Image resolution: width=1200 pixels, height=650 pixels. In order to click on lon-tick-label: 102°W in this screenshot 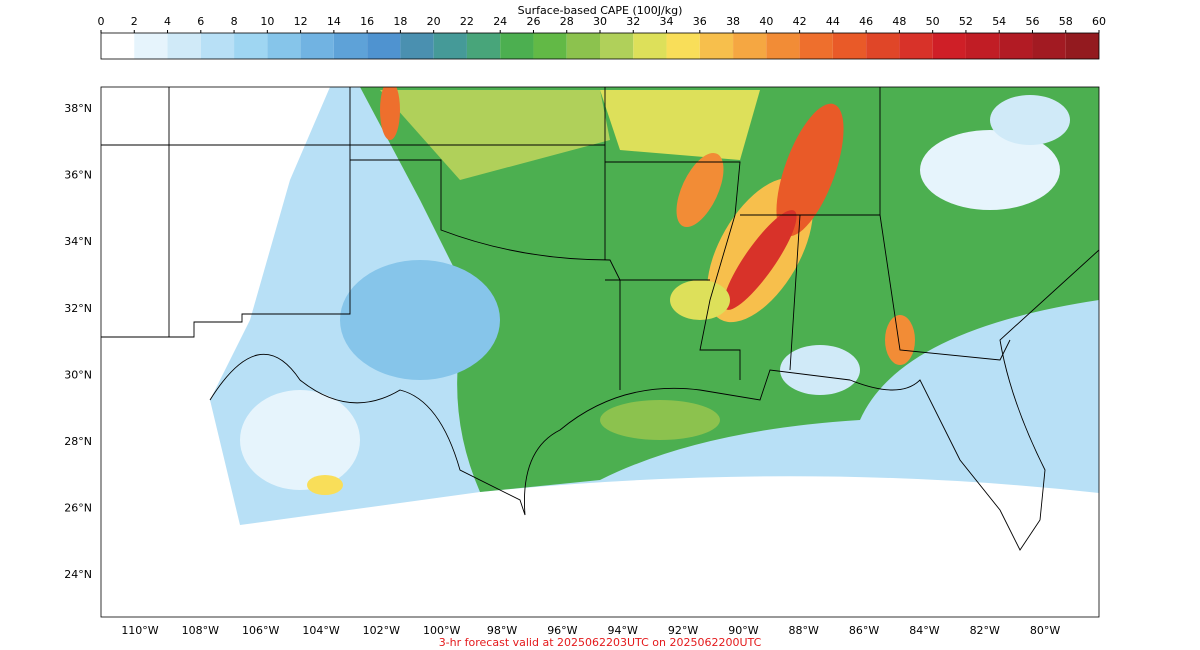, I will do `click(381, 630)`.